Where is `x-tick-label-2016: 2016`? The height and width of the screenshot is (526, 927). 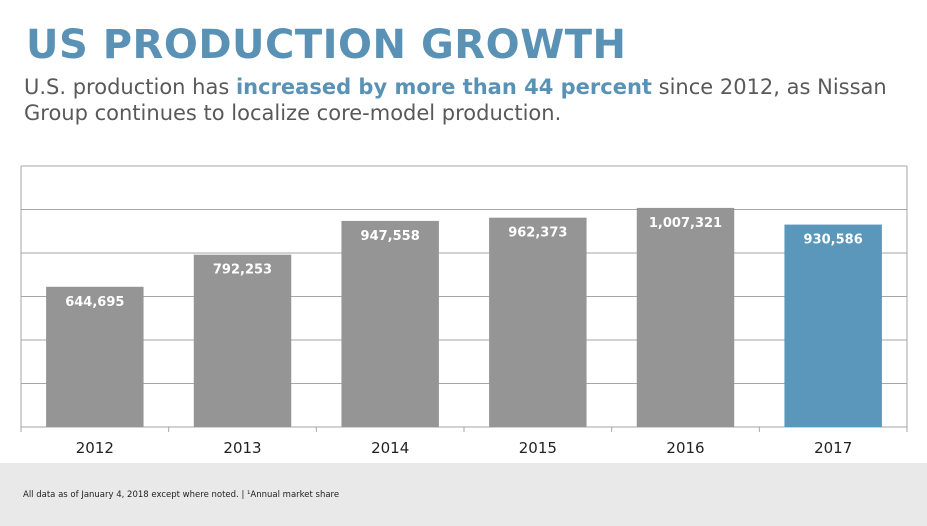
x-tick-label-2016: 2016 is located at coordinates (685, 448).